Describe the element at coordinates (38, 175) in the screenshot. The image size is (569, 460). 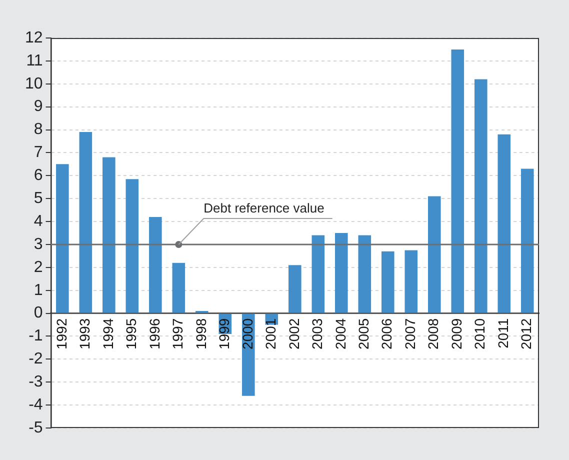
I see `y-tick-label: 6` at that location.